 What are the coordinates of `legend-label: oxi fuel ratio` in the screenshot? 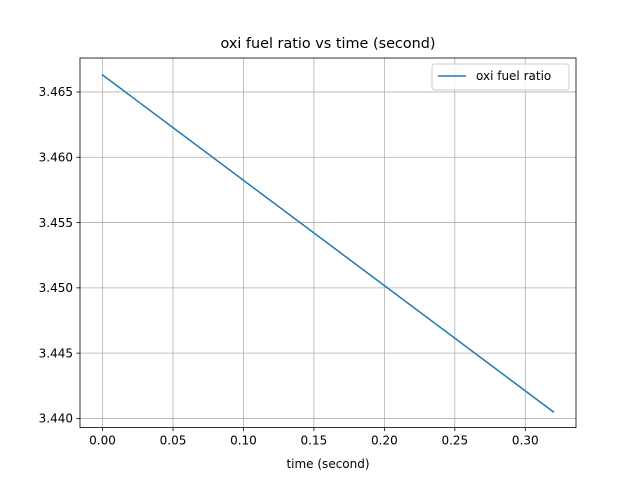 It's located at (513, 76).